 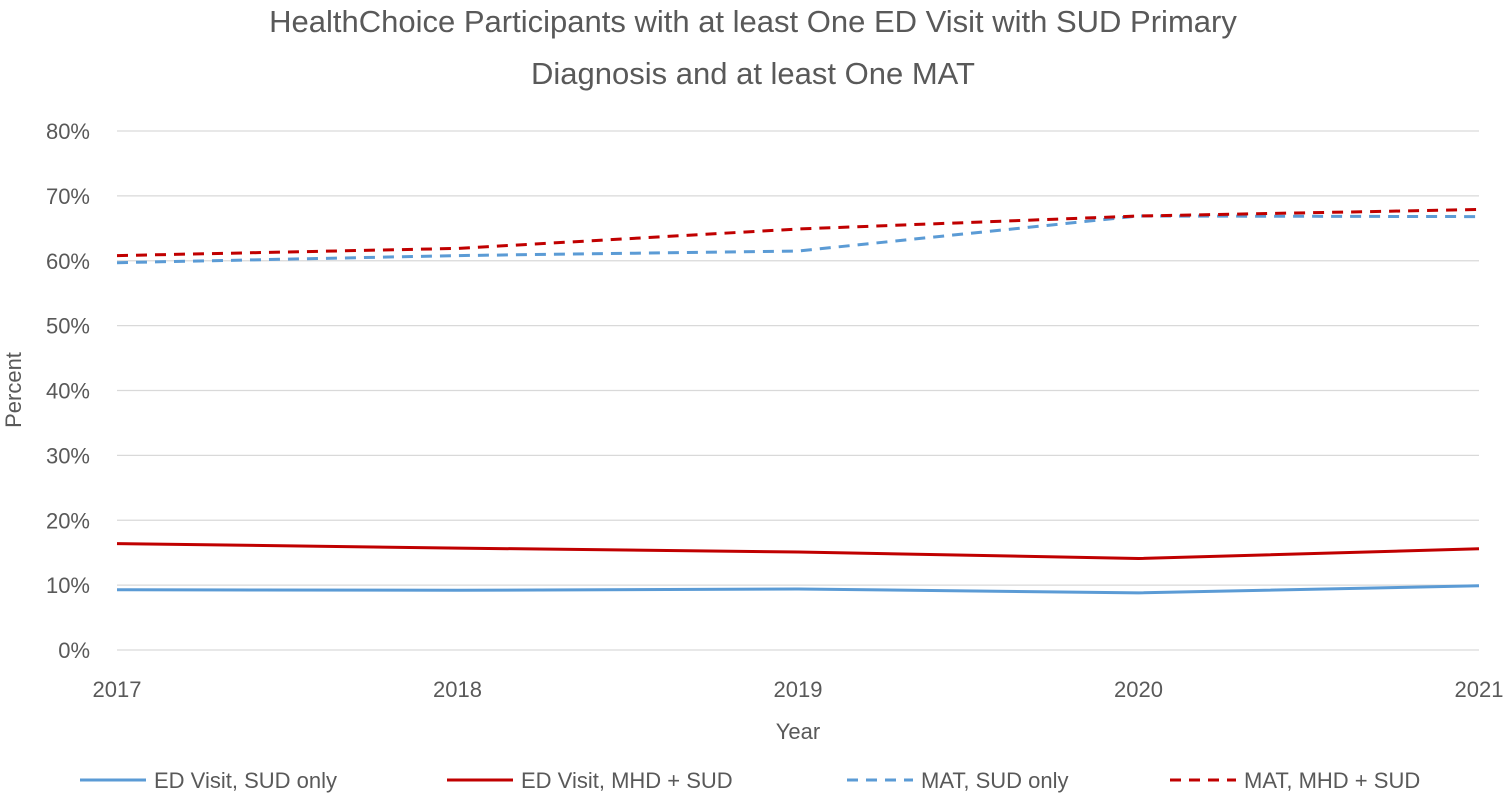 I want to click on y-tick-label: 0%, so click(x=74, y=650).